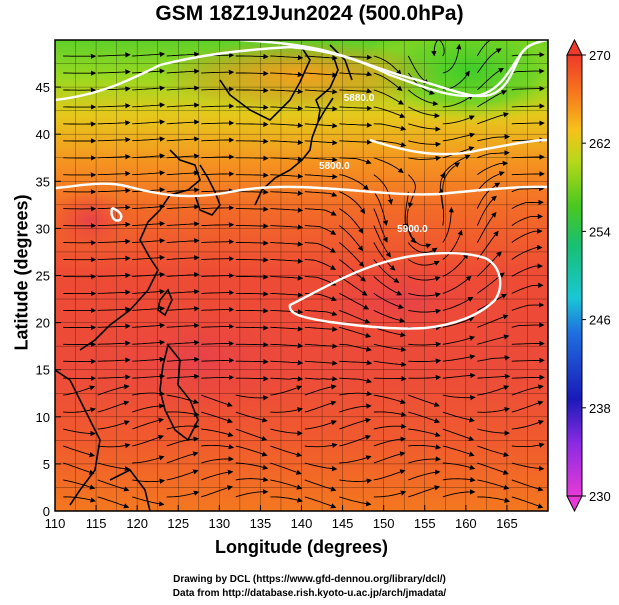 This screenshot has width=619, height=605. I want to click on colorbar-ticks: 230 238 246 254 262 270, so click(596, 276).